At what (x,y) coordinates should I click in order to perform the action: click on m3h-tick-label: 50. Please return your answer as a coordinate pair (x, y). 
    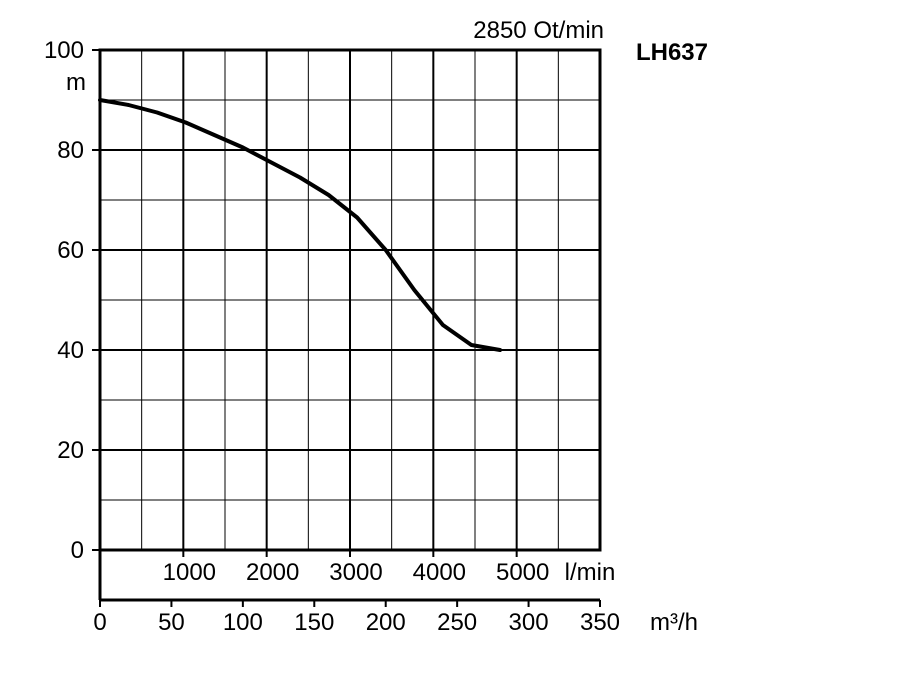
    Looking at the image, I should click on (171, 622).